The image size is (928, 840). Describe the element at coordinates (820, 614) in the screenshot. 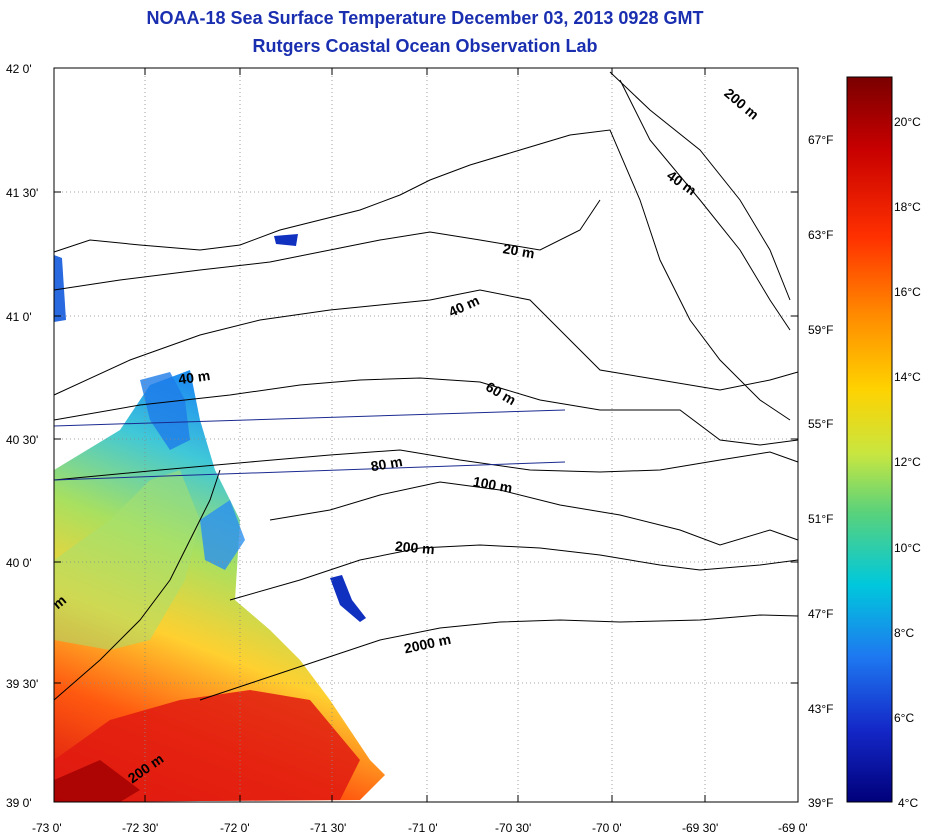

I see `fahrenheit-label: 47°F` at that location.